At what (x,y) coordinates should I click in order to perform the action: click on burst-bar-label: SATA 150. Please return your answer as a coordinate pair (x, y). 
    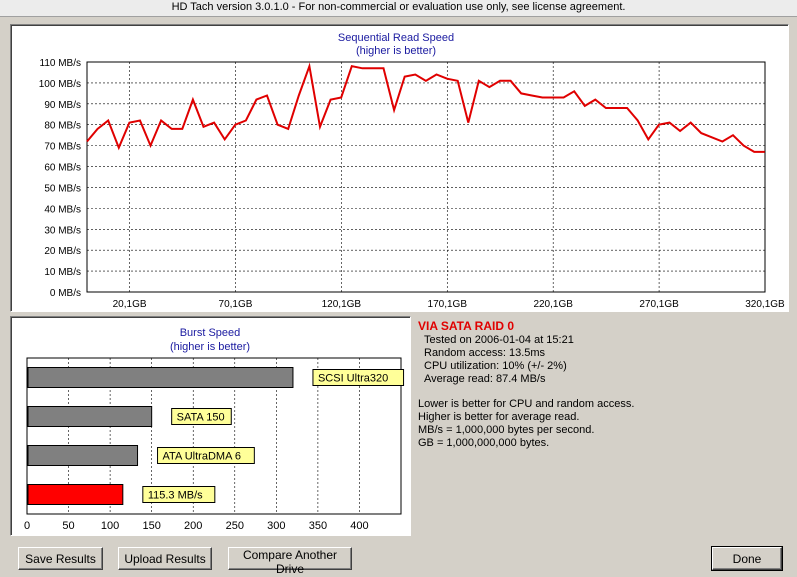
    Looking at the image, I should click on (201, 418).